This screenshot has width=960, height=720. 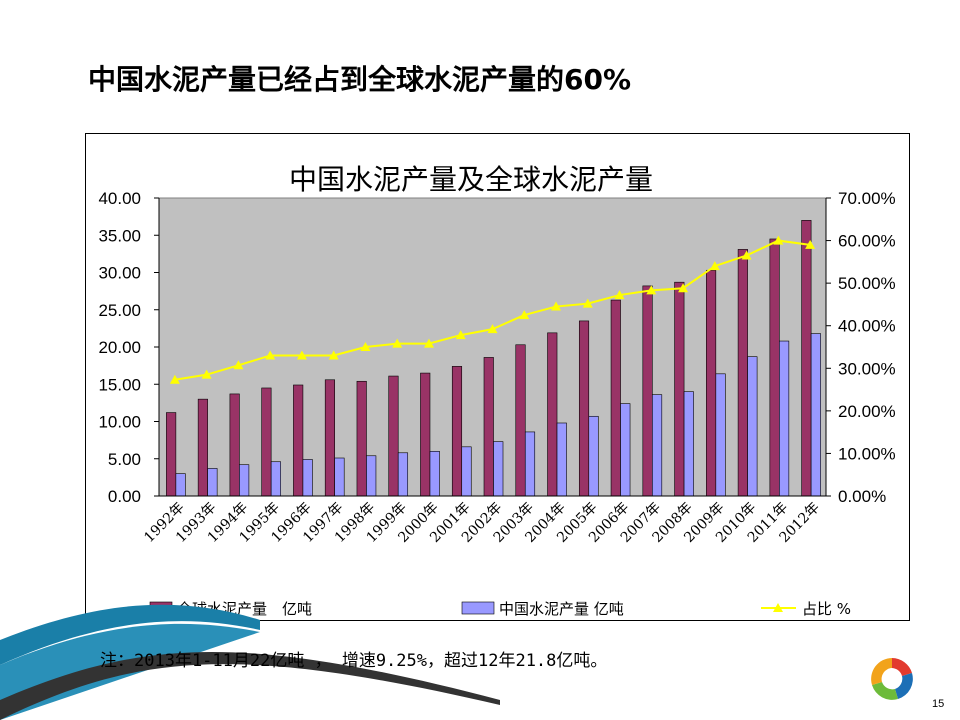 What do you see at coordinates (354, 661) in the screenshot?
I see `footnote: 注：2013年1-11月22亿吨 ， 增速9.25%，超过12年21.8亿吨。` at bounding box center [354, 661].